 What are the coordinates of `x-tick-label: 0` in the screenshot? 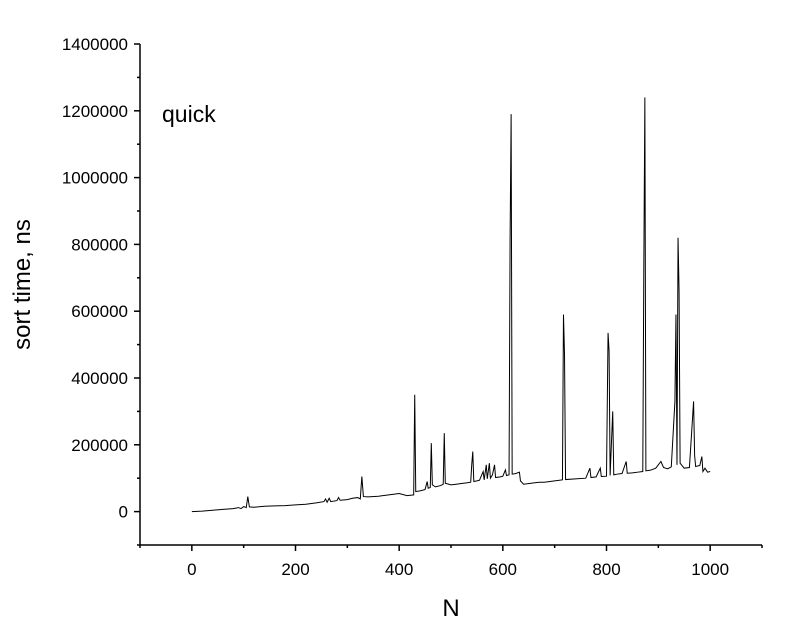 It's located at (191, 569).